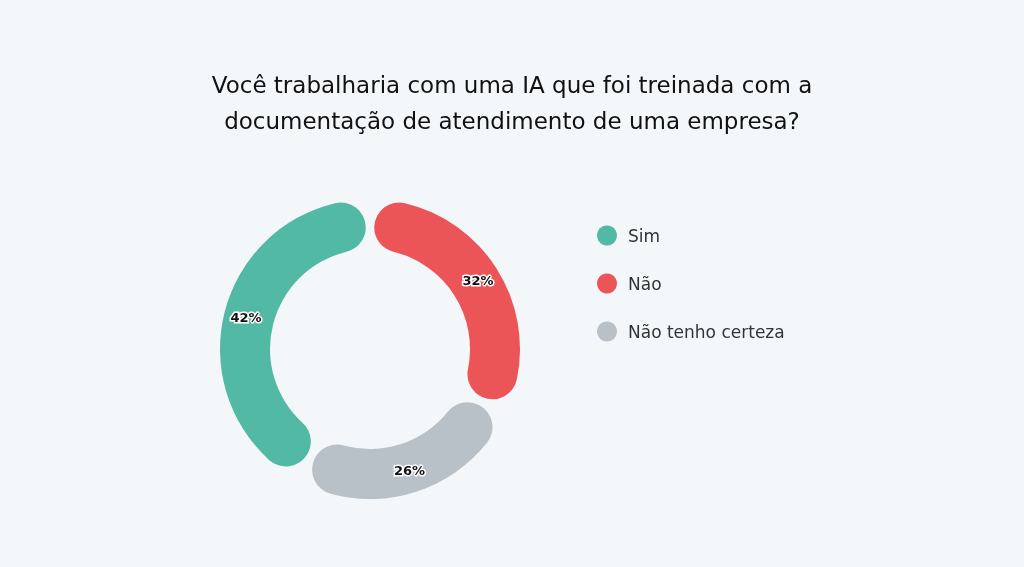 The width and height of the screenshot is (1024, 567). Describe the element at coordinates (409, 471) in the screenshot. I see `data-label: 26%` at that location.